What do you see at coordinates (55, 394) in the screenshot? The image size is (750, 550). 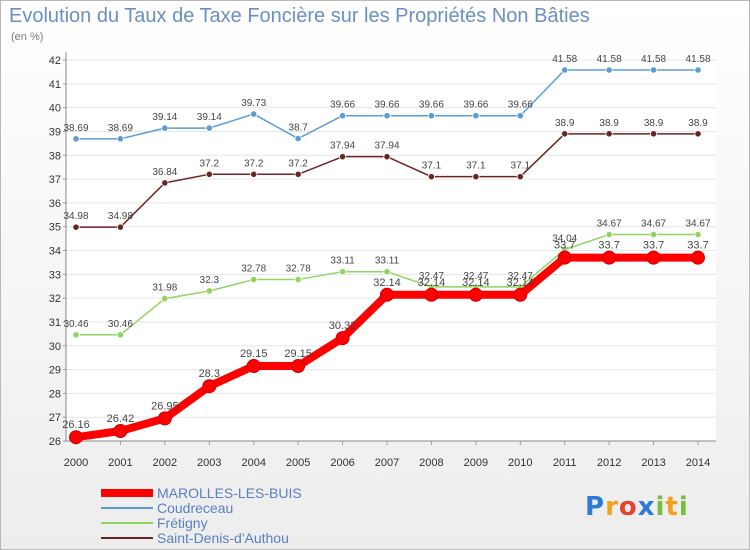 I see `y-tick-label: 28` at bounding box center [55, 394].